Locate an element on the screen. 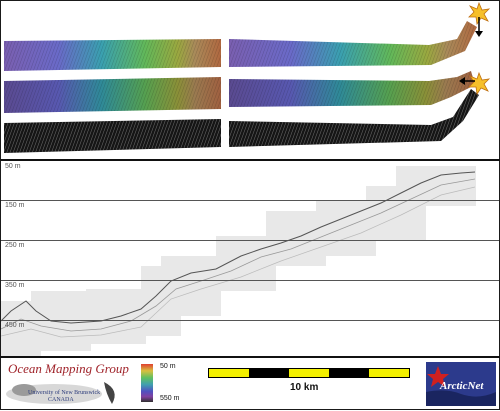  depth-label-50: 50 m is located at coordinates (13, 166).